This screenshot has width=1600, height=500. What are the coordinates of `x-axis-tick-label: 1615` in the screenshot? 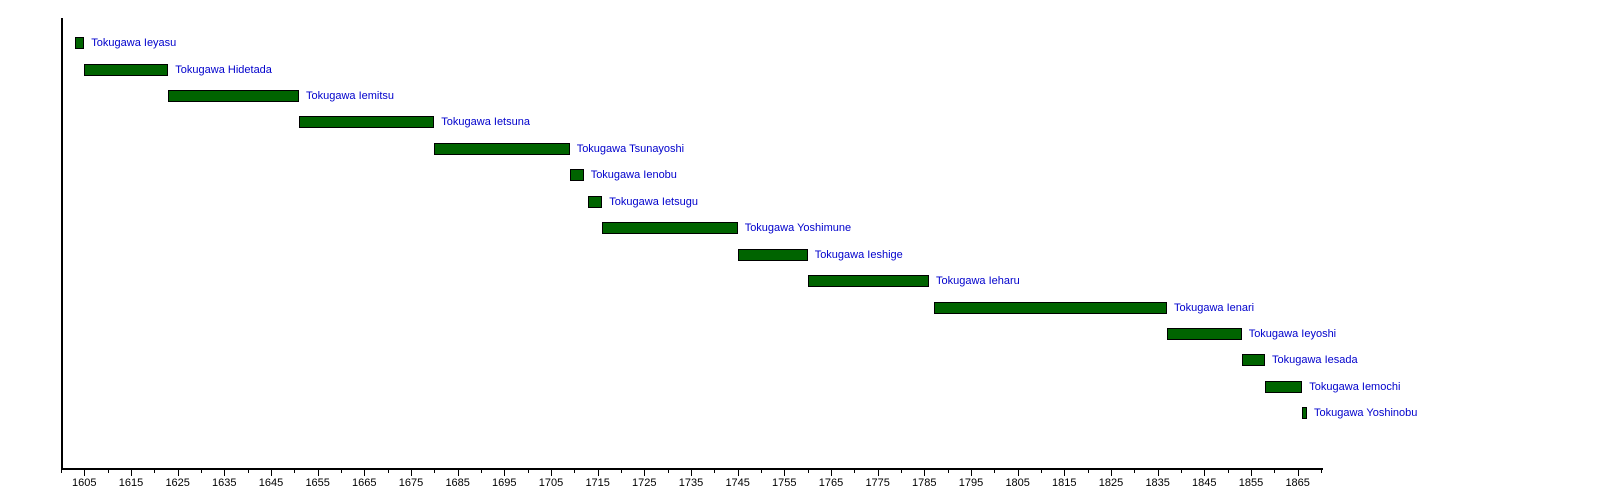 It's located at (131, 483).